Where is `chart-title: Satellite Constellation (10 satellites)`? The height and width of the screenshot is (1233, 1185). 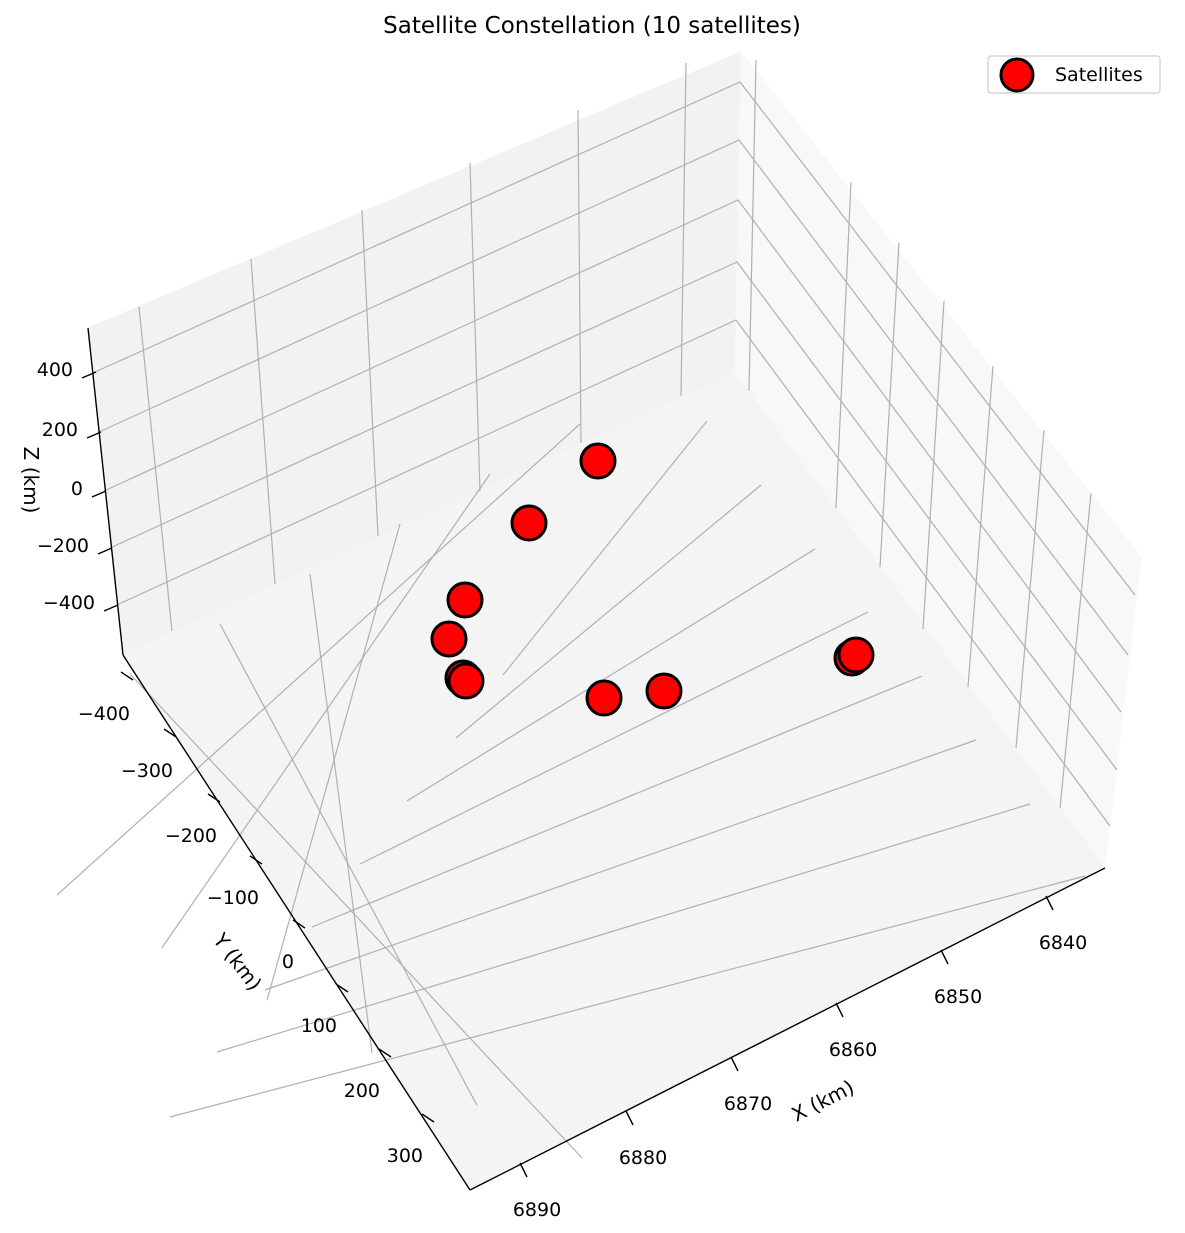 chart-title: Satellite Constellation (10 satellites) is located at coordinates (592, 26).